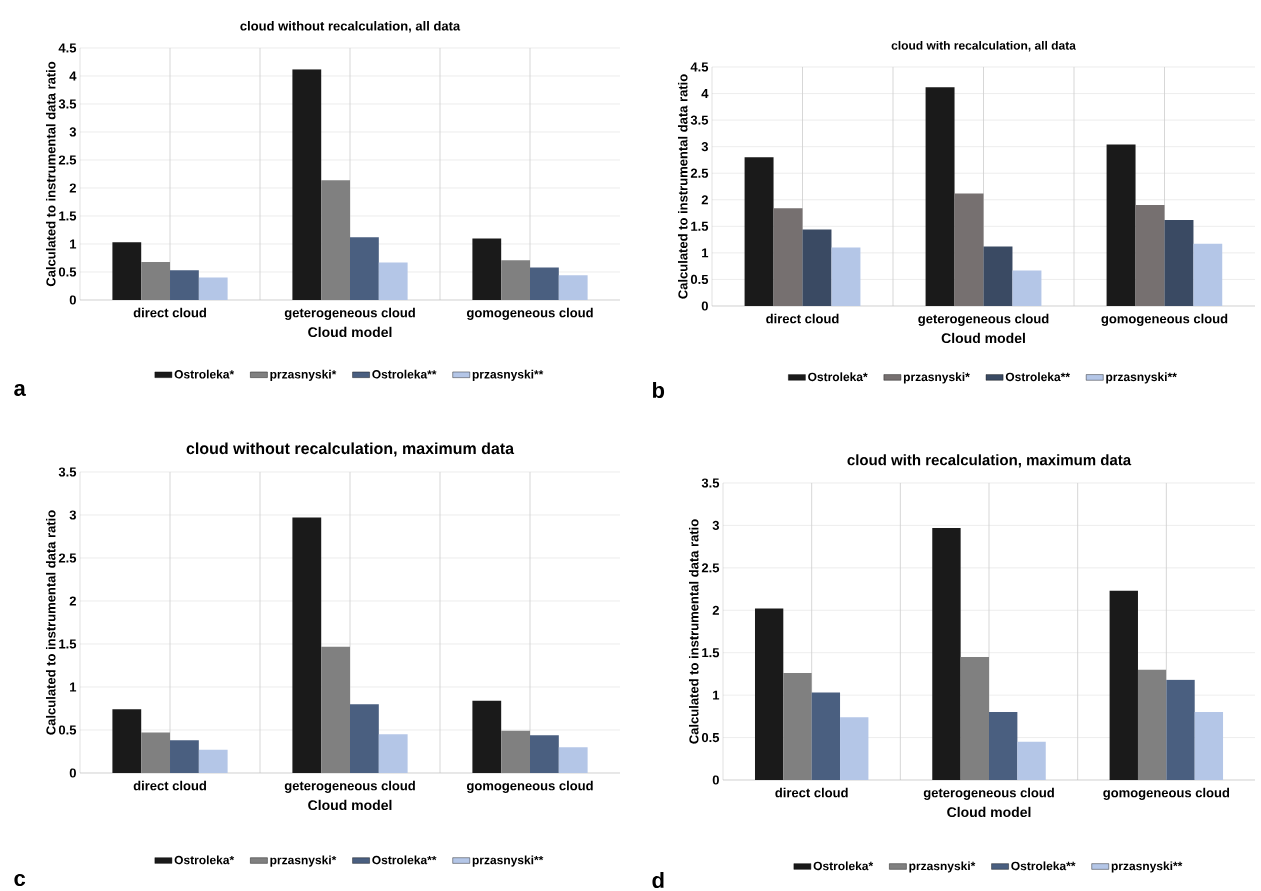 The image size is (1261, 891). Describe the element at coordinates (20, 390) in the screenshot. I see `text: a` at that location.